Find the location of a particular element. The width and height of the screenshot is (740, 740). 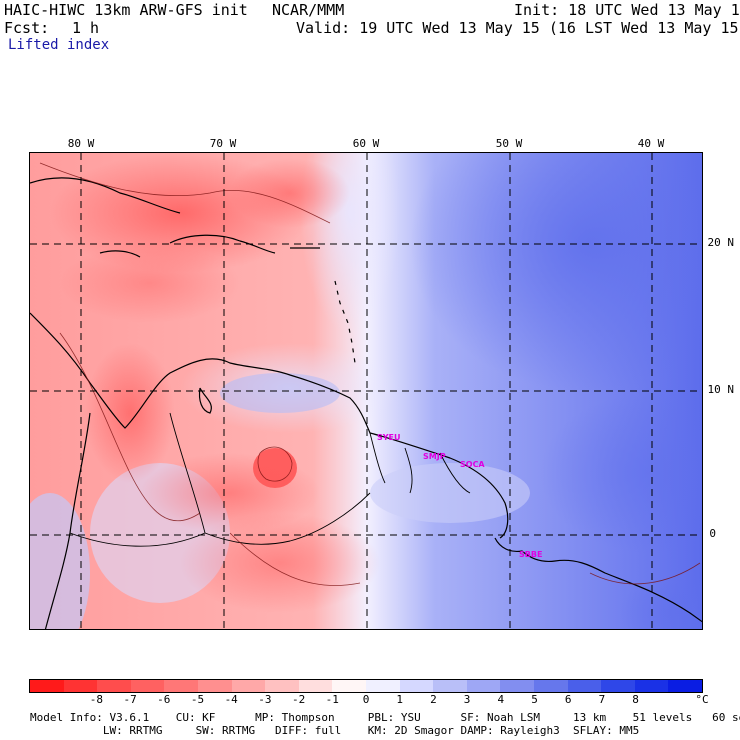

colorbar-tick-label: -6 is located at coordinates (164, 699).